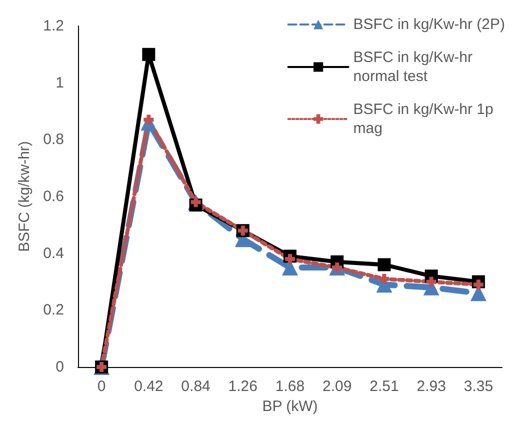  What do you see at coordinates (337, 386) in the screenshot?
I see `x-tick-label: 2.09` at bounding box center [337, 386].